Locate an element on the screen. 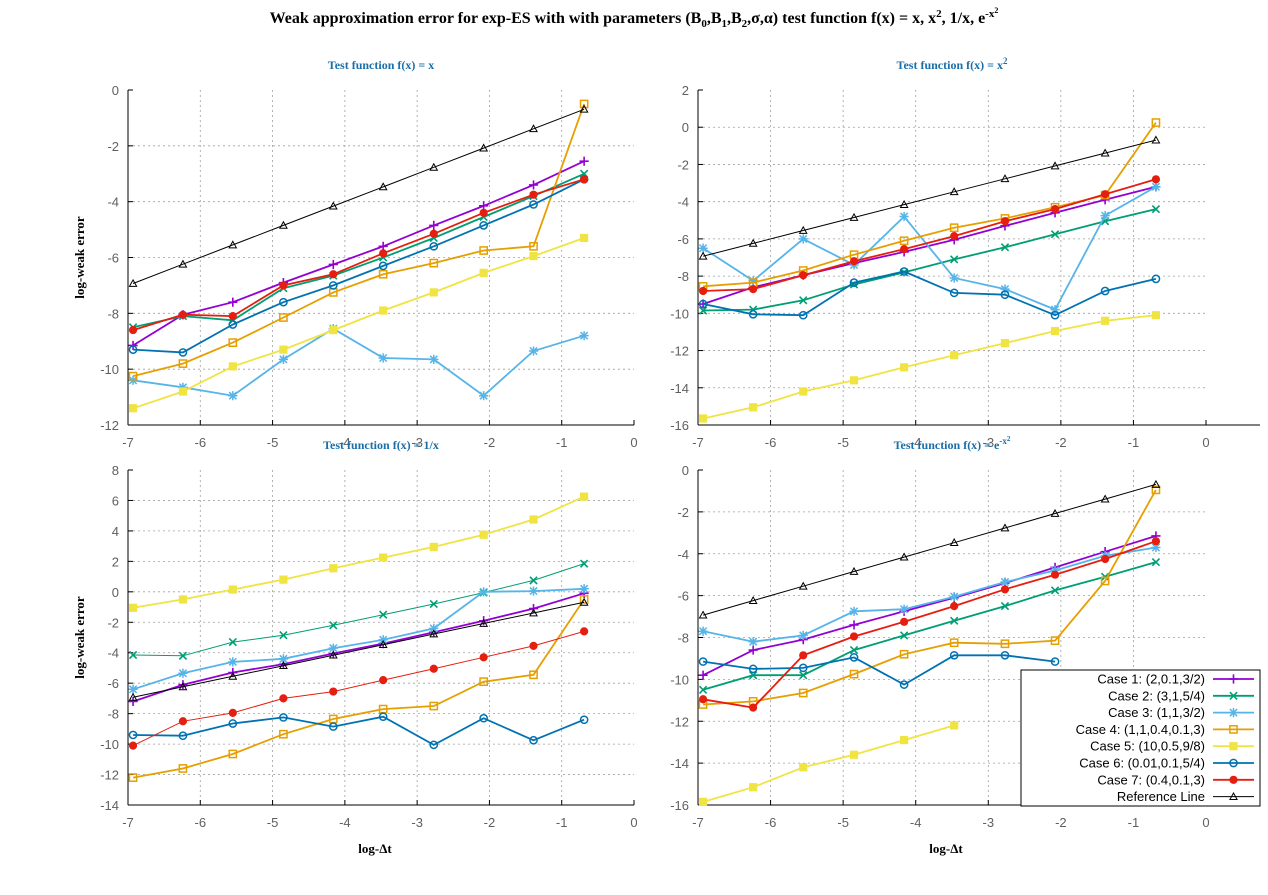 The height and width of the screenshot is (895, 1268). panel-title: Test function f(x) = x2 is located at coordinates (952, 64).